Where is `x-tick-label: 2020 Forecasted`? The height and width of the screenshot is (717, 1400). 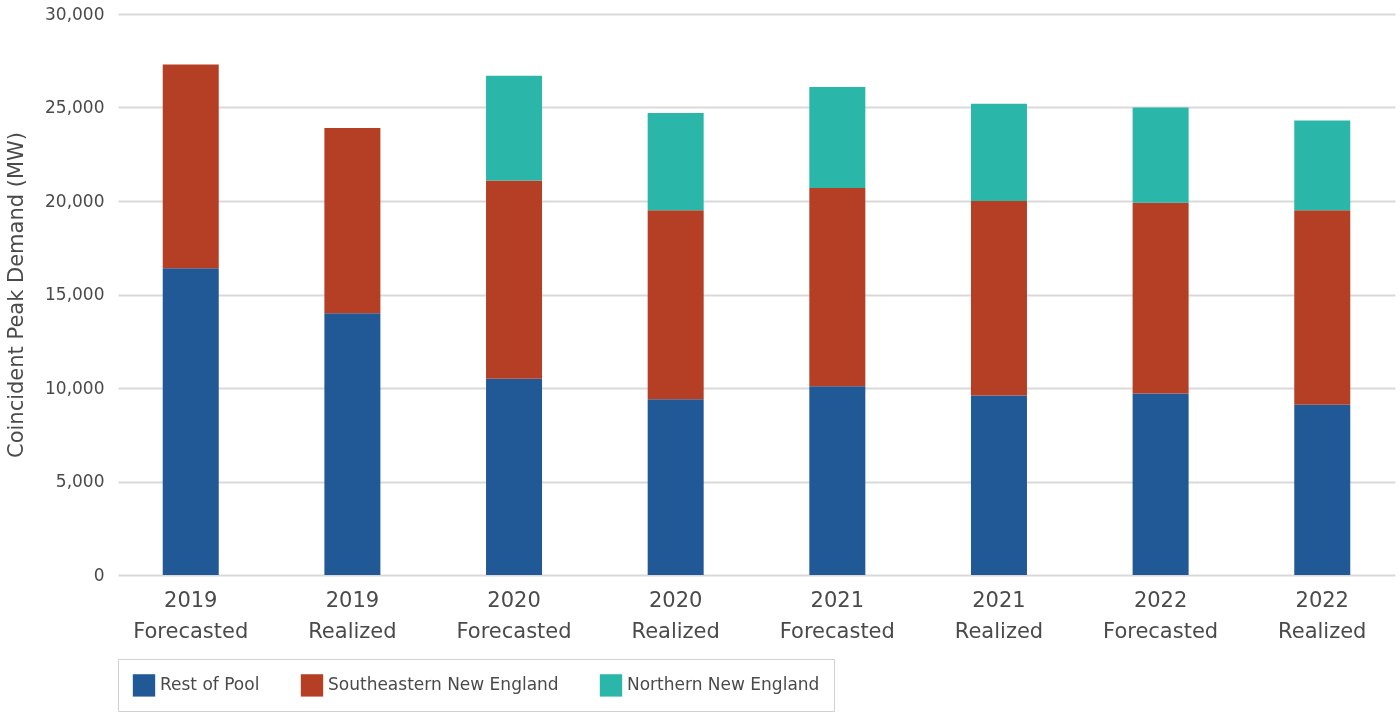 x-tick-label: 2020 Forecasted is located at coordinates (514, 615).